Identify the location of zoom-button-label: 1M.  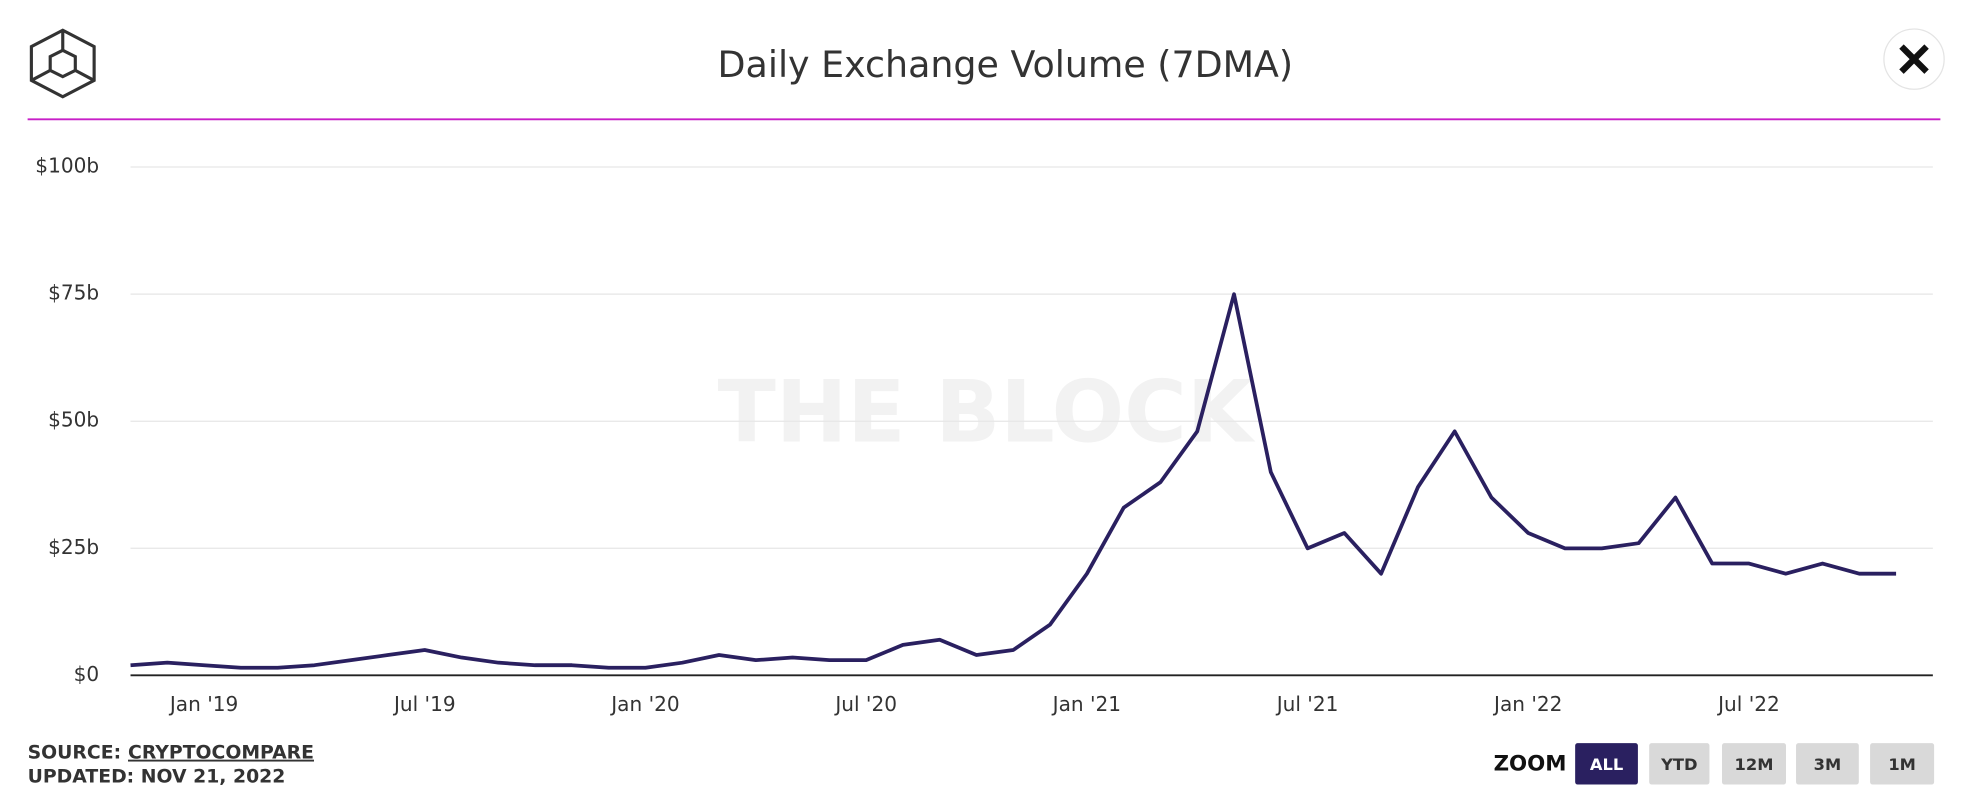
(1902, 764).